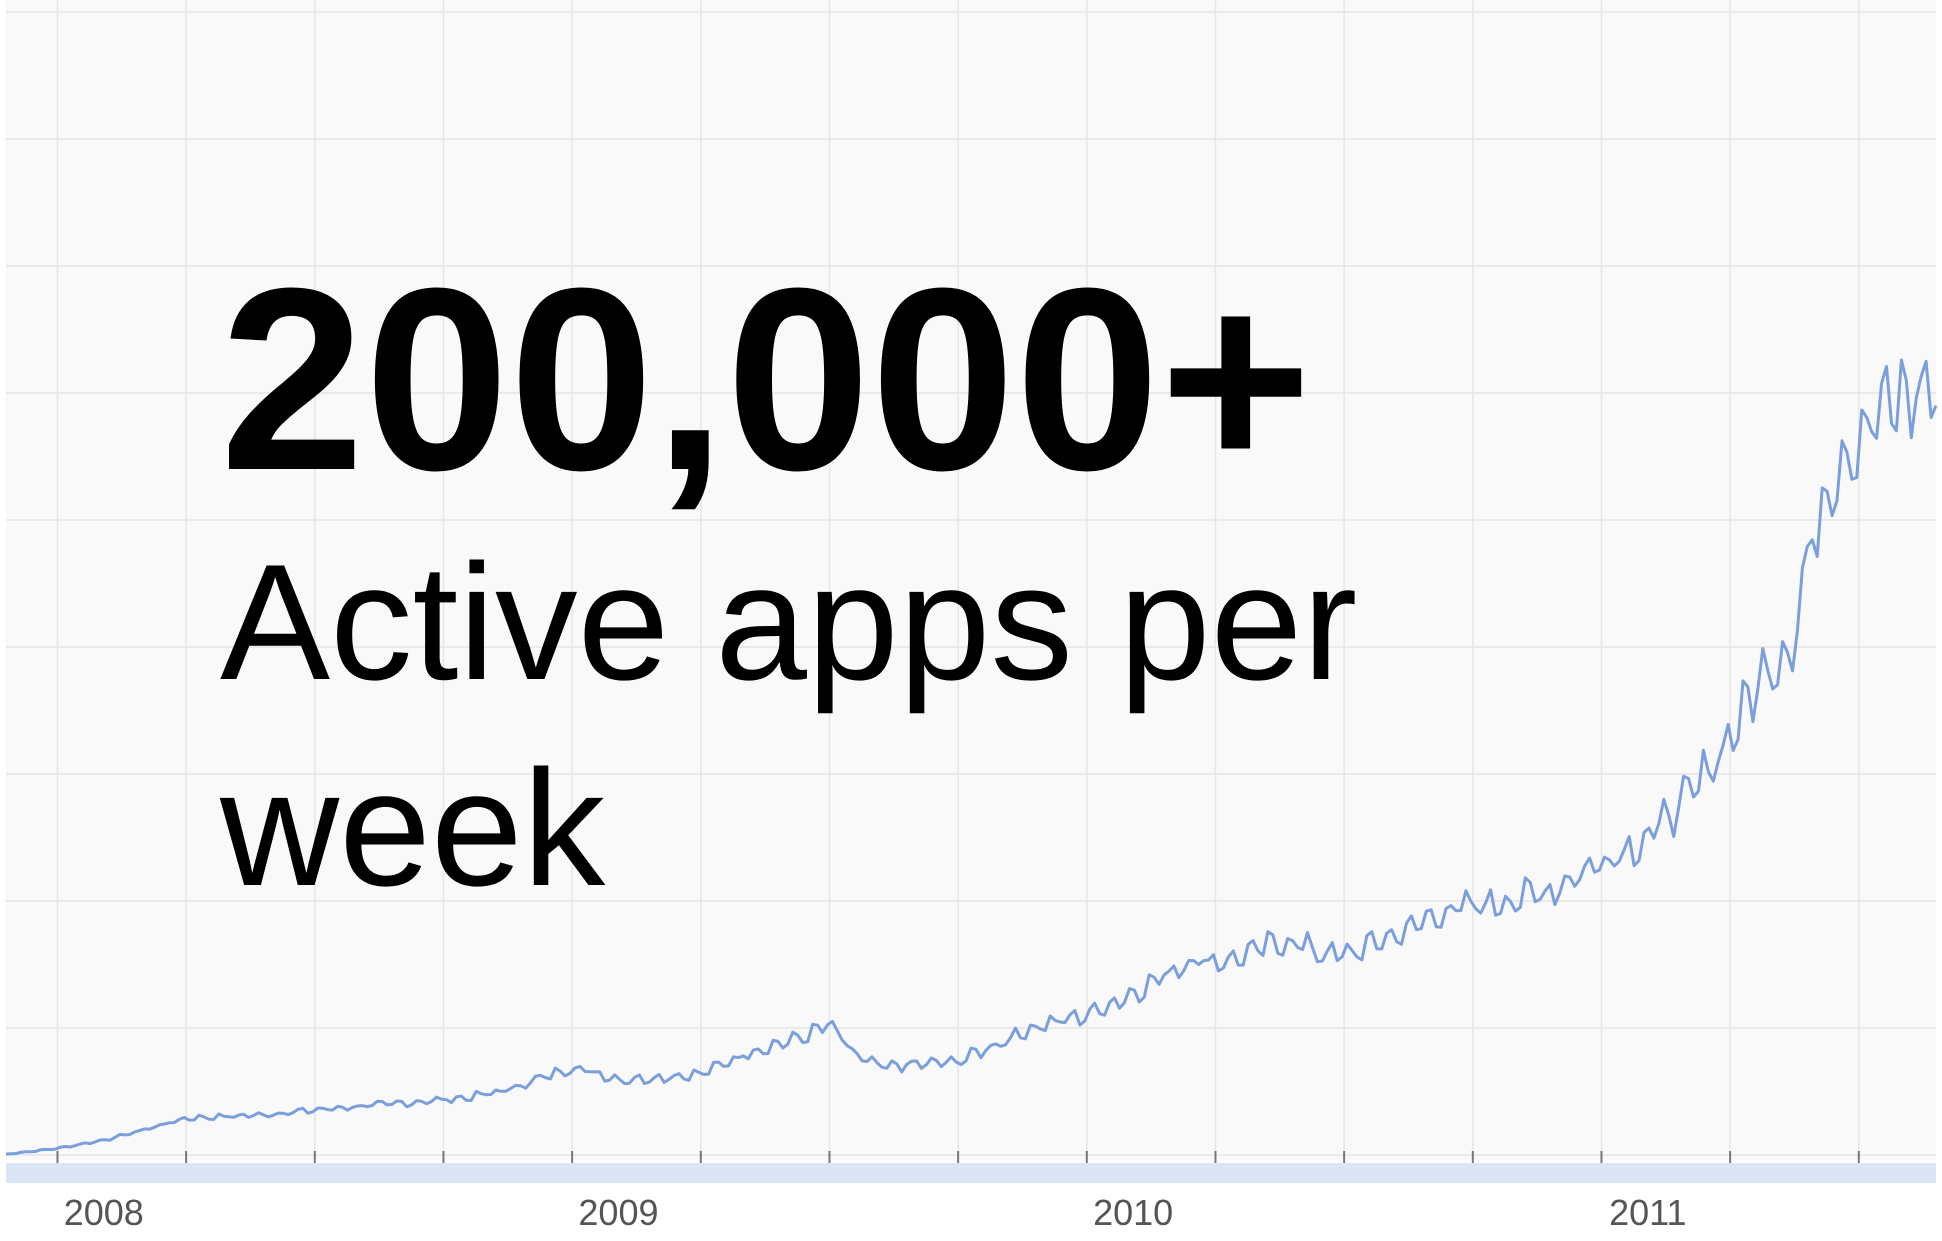  I want to click on baseline-band, so click(971, 1173).